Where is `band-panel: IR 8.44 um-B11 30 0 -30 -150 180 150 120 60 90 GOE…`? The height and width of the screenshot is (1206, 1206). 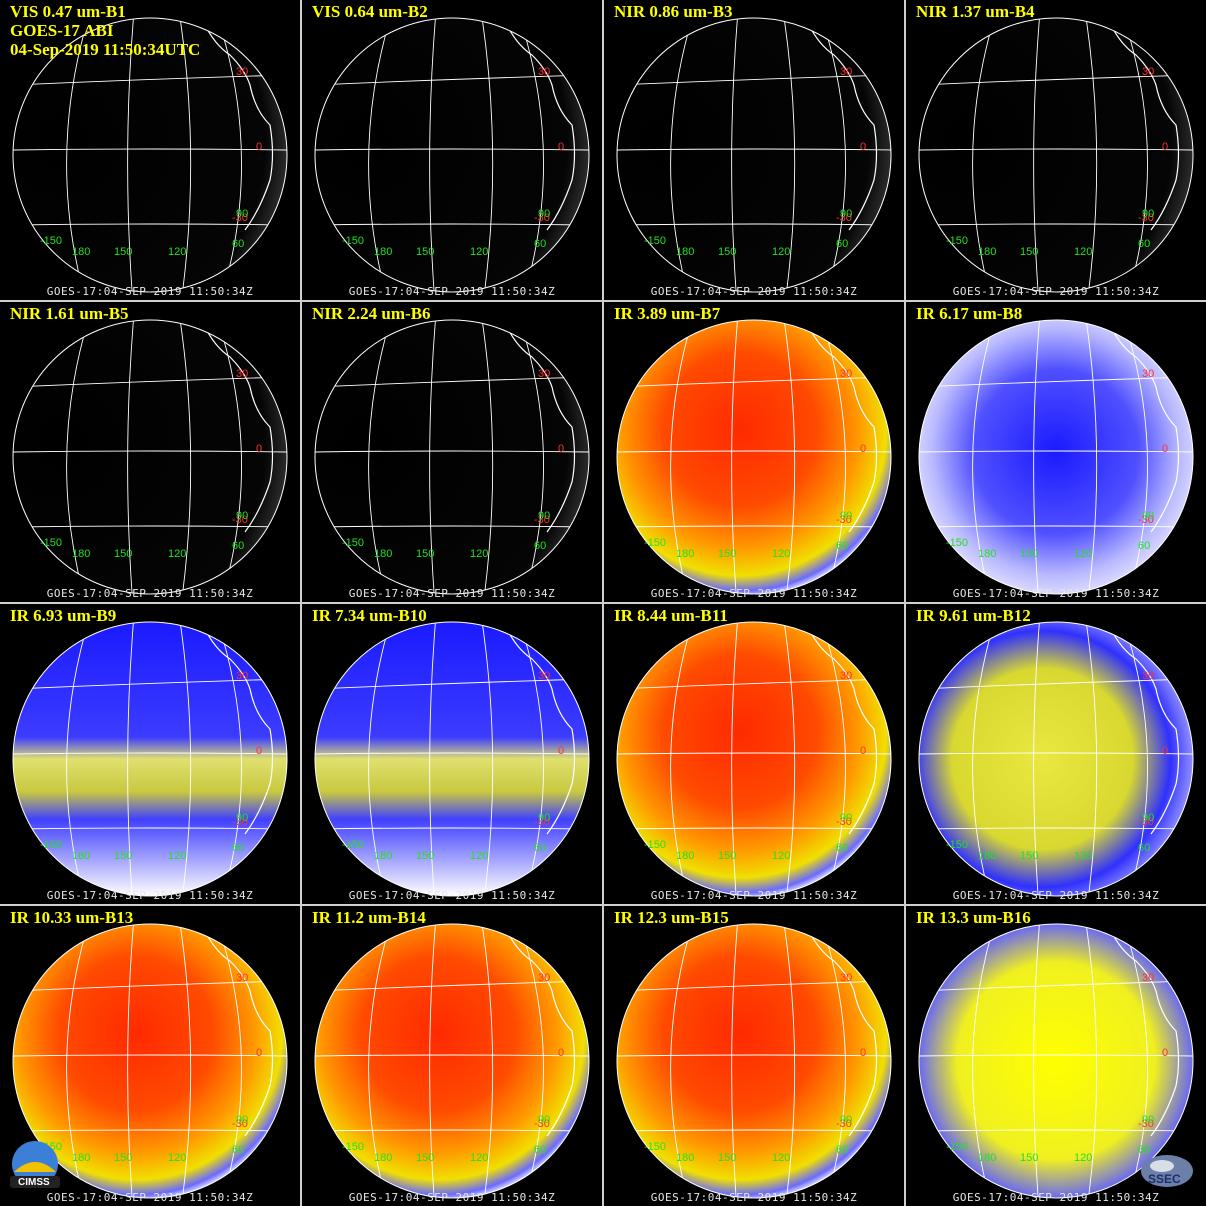 band-panel: IR 8.44 um-B11 30 0 -30 -150 180 150 120 60 90 GOE… is located at coordinates (754, 754).